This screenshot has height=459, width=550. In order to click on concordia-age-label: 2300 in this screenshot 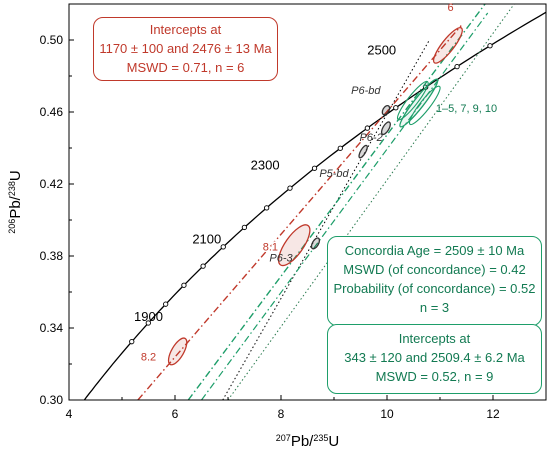, I will do `click(265, 165)`.